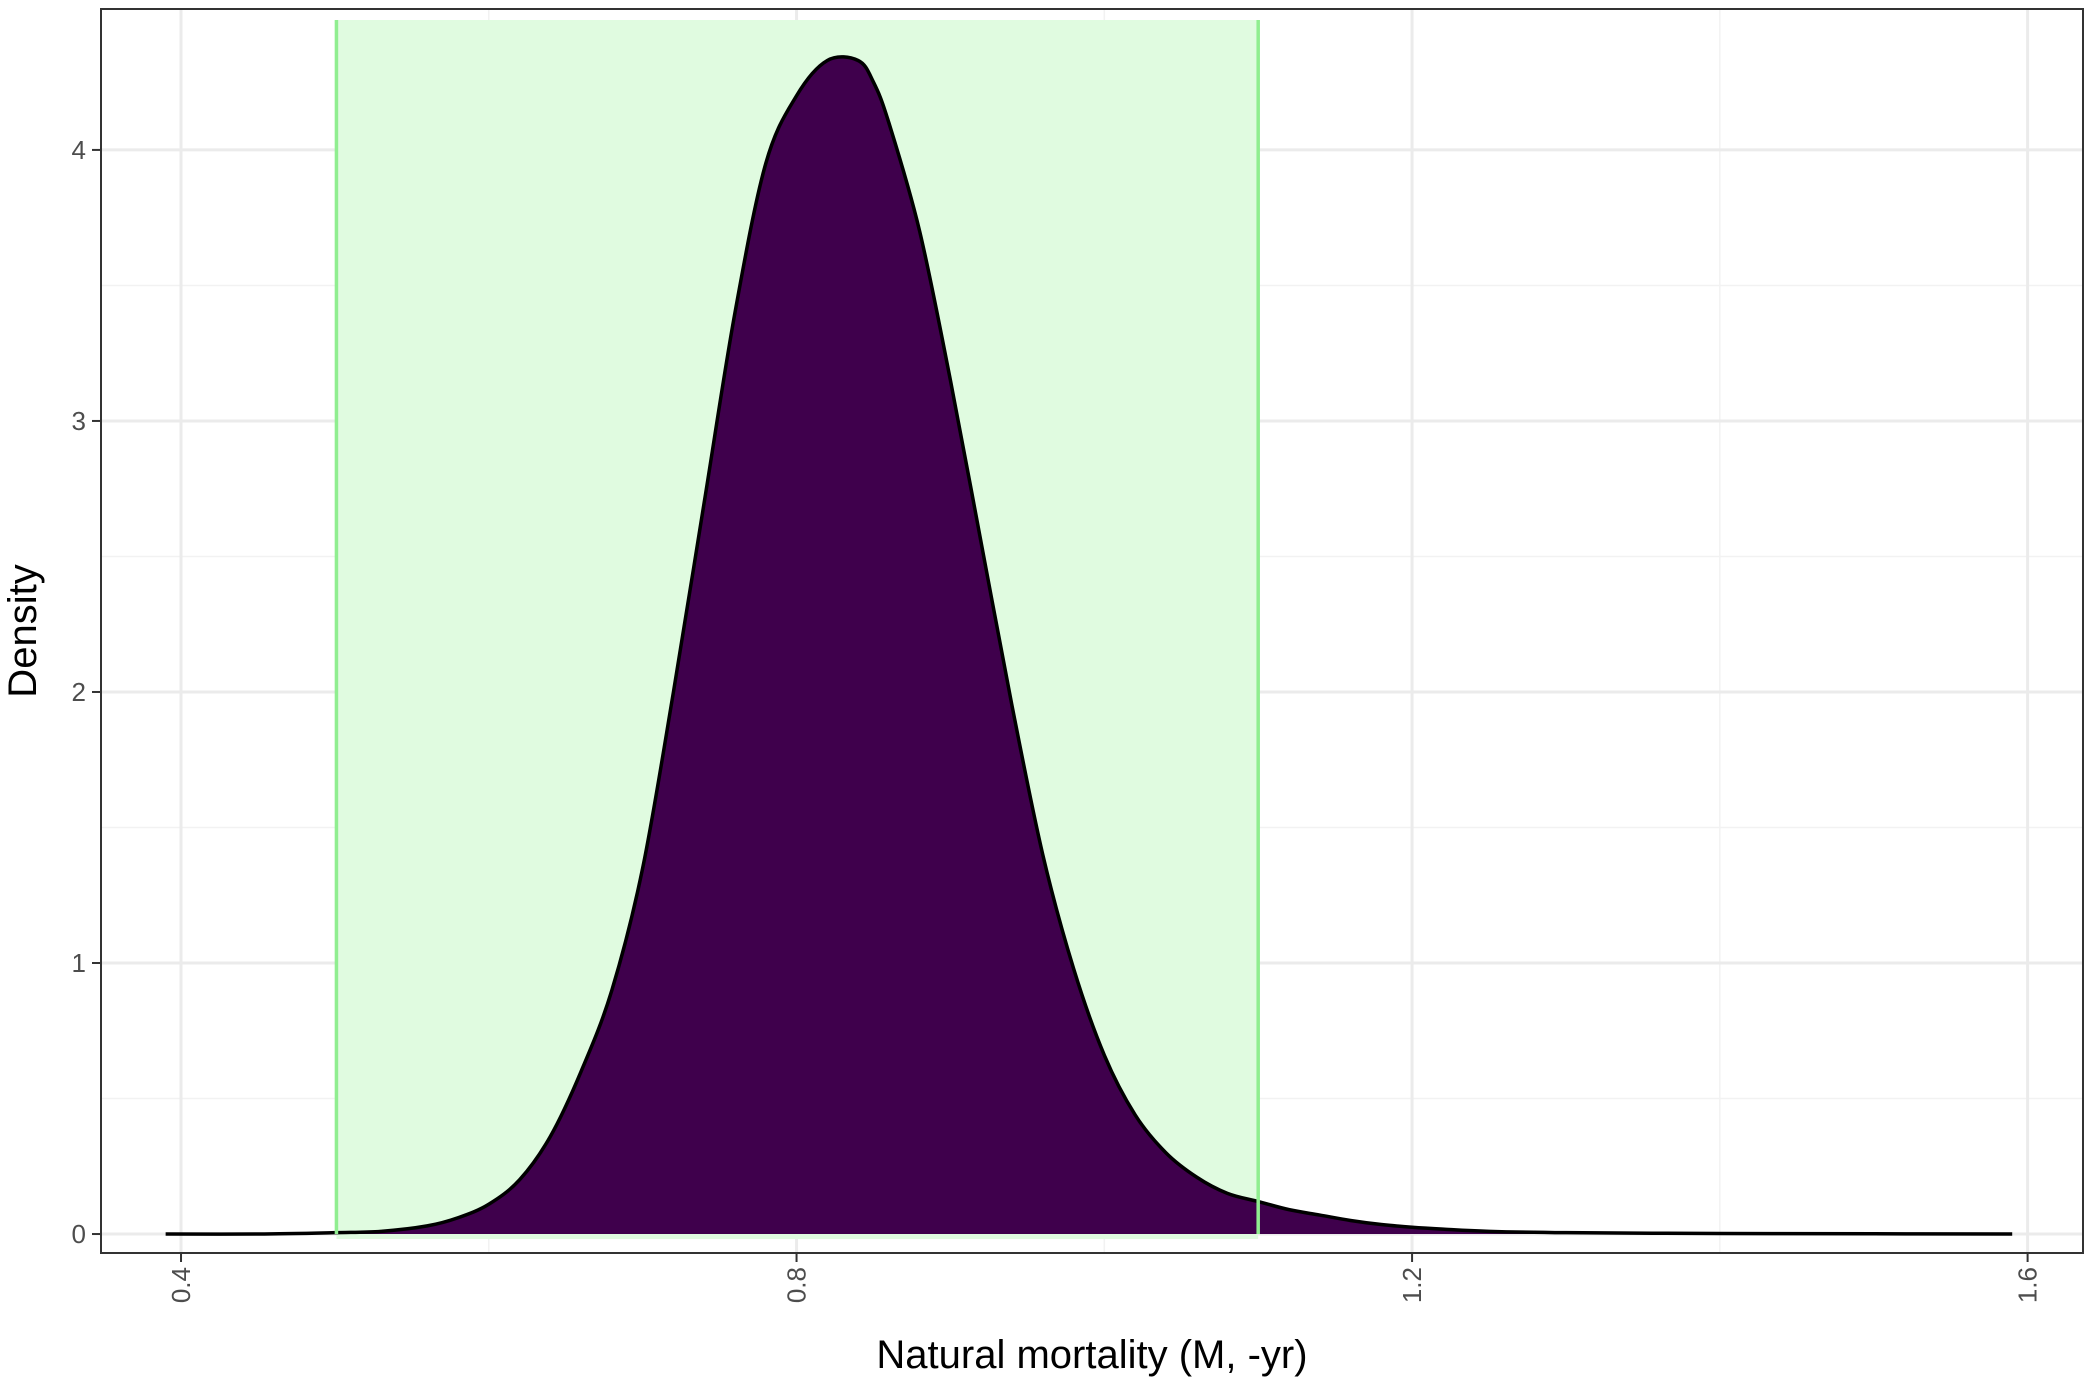 Image resolution: width=2089 pixels, height=1385 pixels. What do you see at coordinates (79, 692) in the screenshot?
I see `y-tick-label: 2` at bounding box center [79, 692].